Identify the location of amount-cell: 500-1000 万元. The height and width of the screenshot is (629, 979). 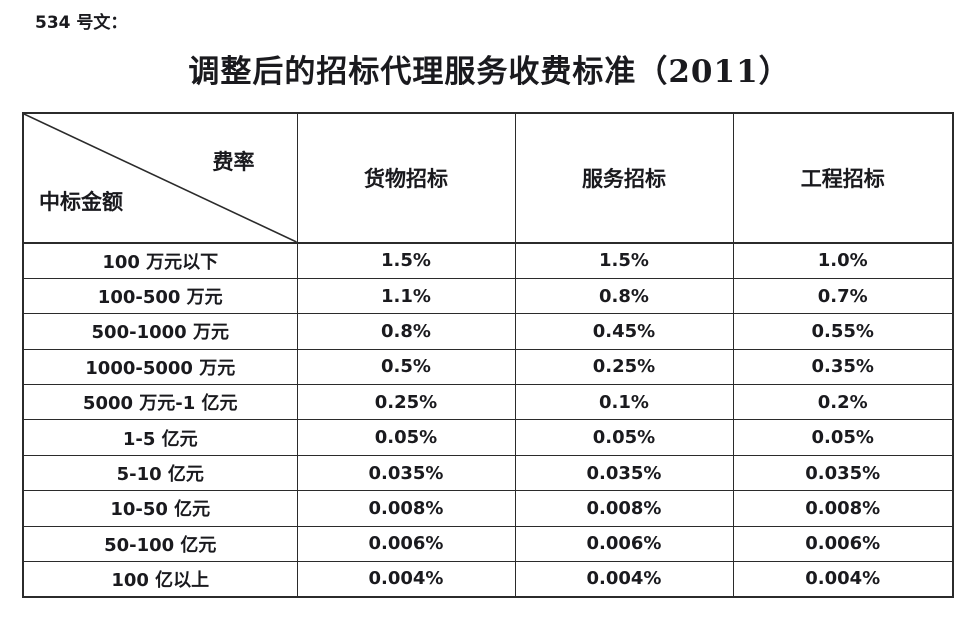
(160, 331).